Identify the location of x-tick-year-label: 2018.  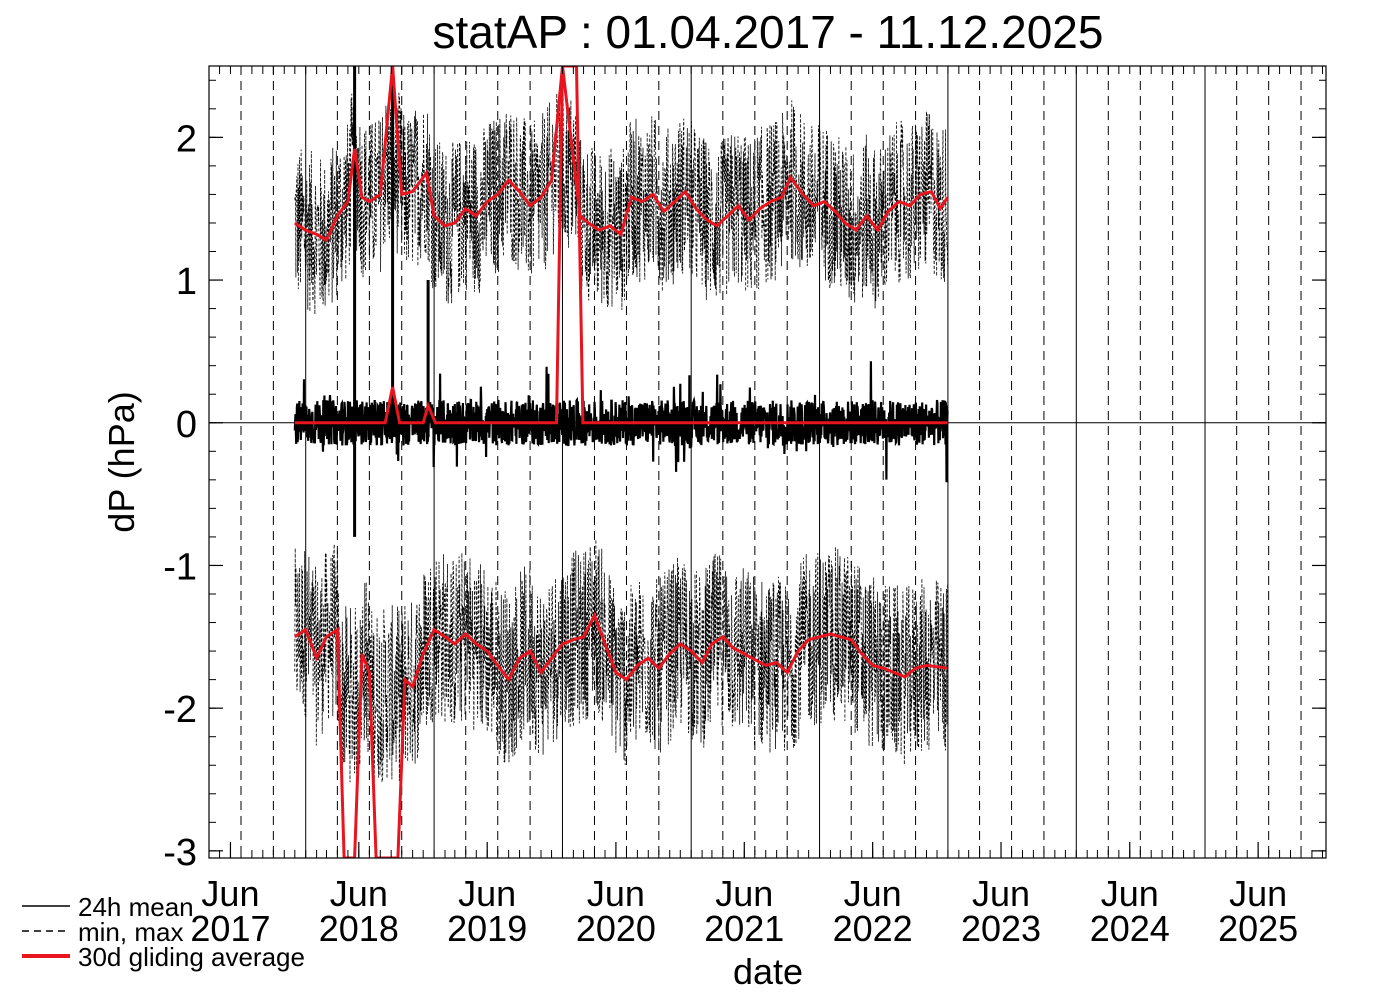
(359, 928).